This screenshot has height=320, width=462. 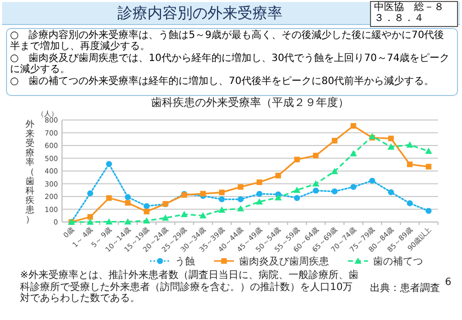 I want to click on text: ※外来受療率とは、推計外来患者数（調査日当日に、病院、一般診療所、歯科診療所で受療した外来患者（訪問診療を含む。）の推計数）を人口10万対であらわした数である。, so click(x=190, y=287).